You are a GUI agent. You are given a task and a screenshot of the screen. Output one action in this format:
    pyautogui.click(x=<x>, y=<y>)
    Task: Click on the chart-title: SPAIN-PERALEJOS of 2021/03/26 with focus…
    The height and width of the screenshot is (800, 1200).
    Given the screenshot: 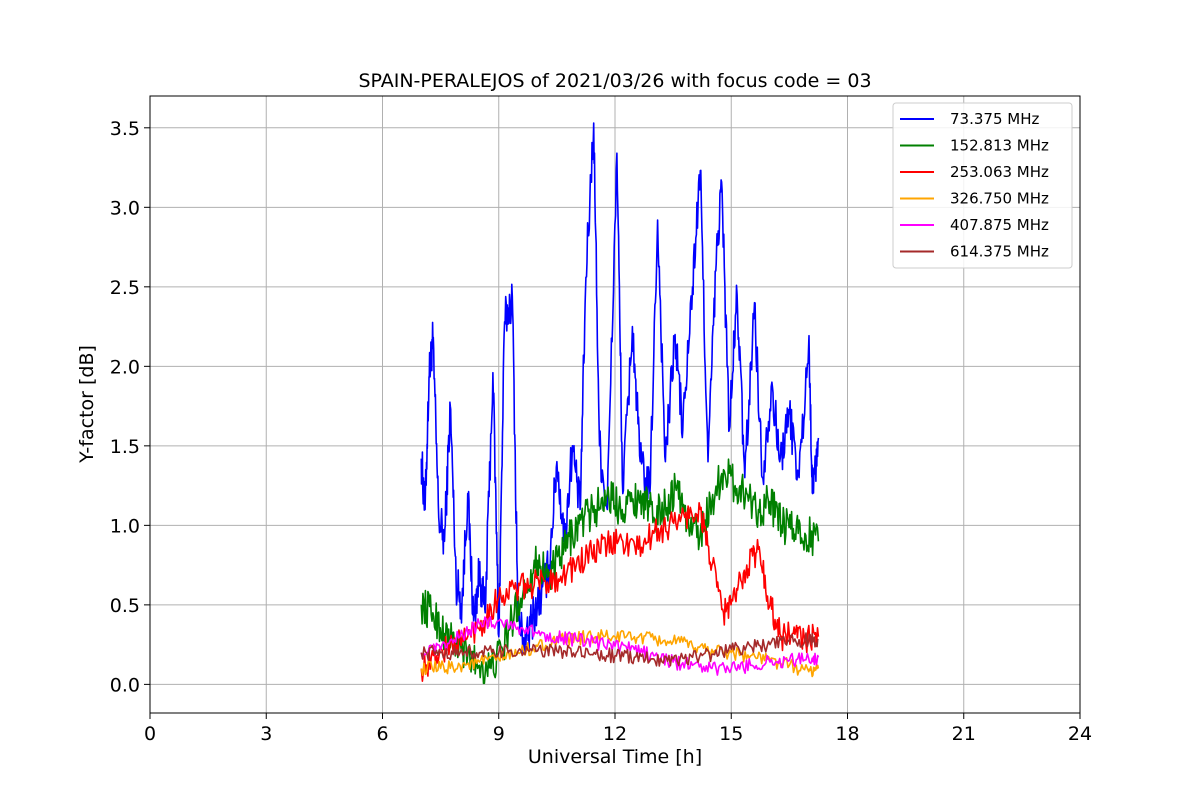 What is the action you would take?
    pyautogui.click(x=614, y=81)
    